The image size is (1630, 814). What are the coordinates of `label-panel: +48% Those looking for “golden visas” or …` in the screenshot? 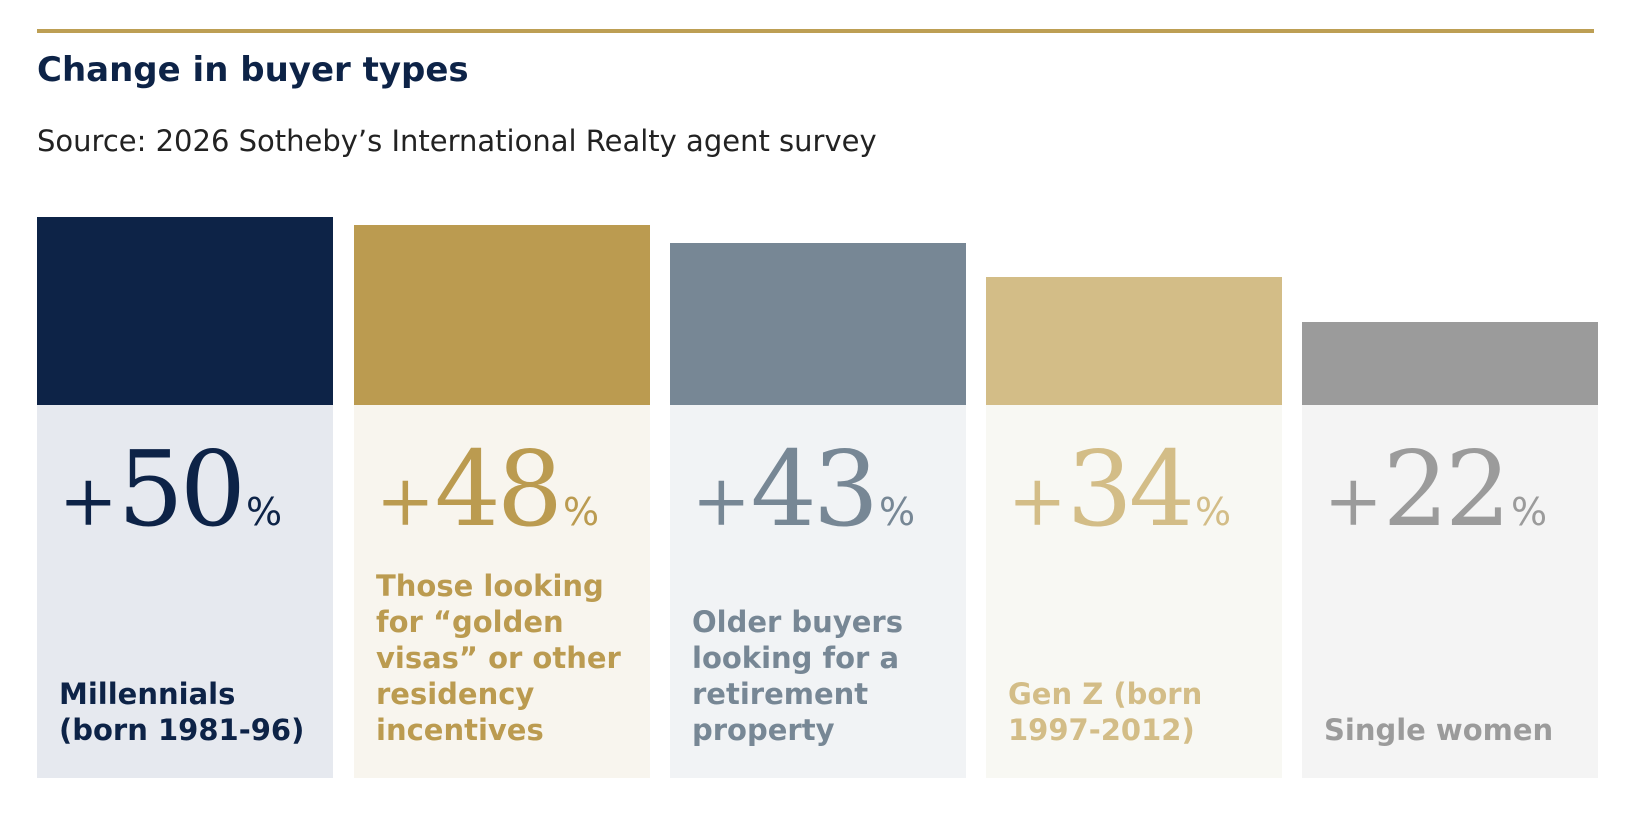 It's located at (502, 591).